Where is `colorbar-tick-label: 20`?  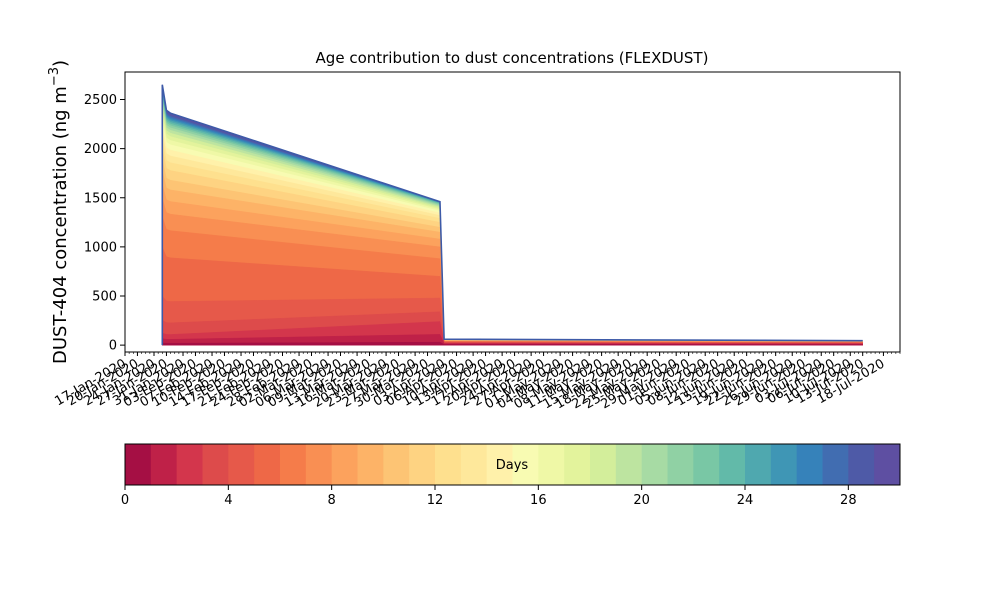
colorbar-tick-label: 20 is located at coordinates (641, 500).